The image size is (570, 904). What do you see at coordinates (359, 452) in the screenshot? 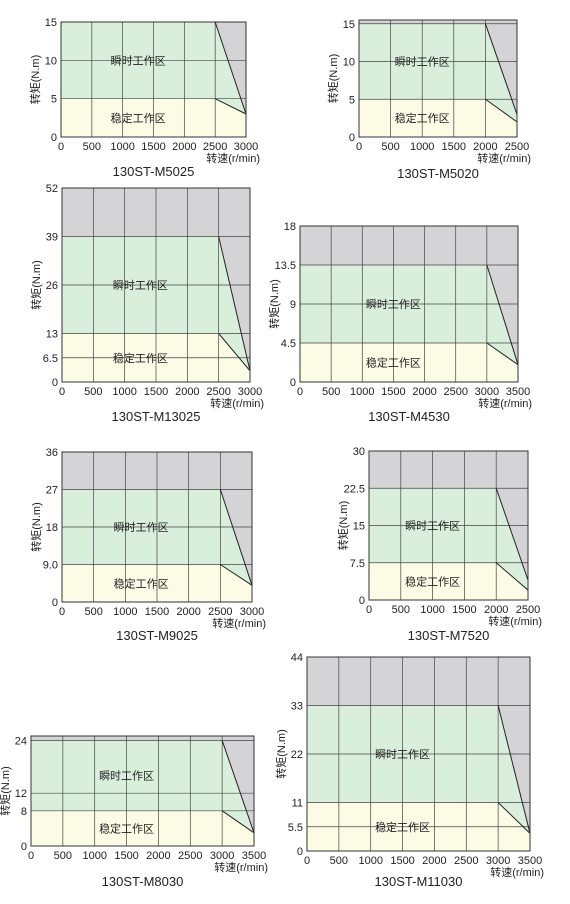
I see `y-tick-label: 30` at bounding box center [359, 452].